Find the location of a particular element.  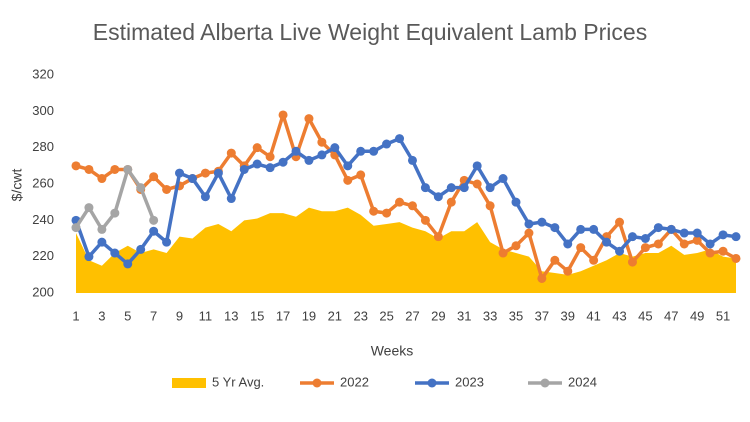

x-tick-label: 19 is located at coordinates (309, 315).